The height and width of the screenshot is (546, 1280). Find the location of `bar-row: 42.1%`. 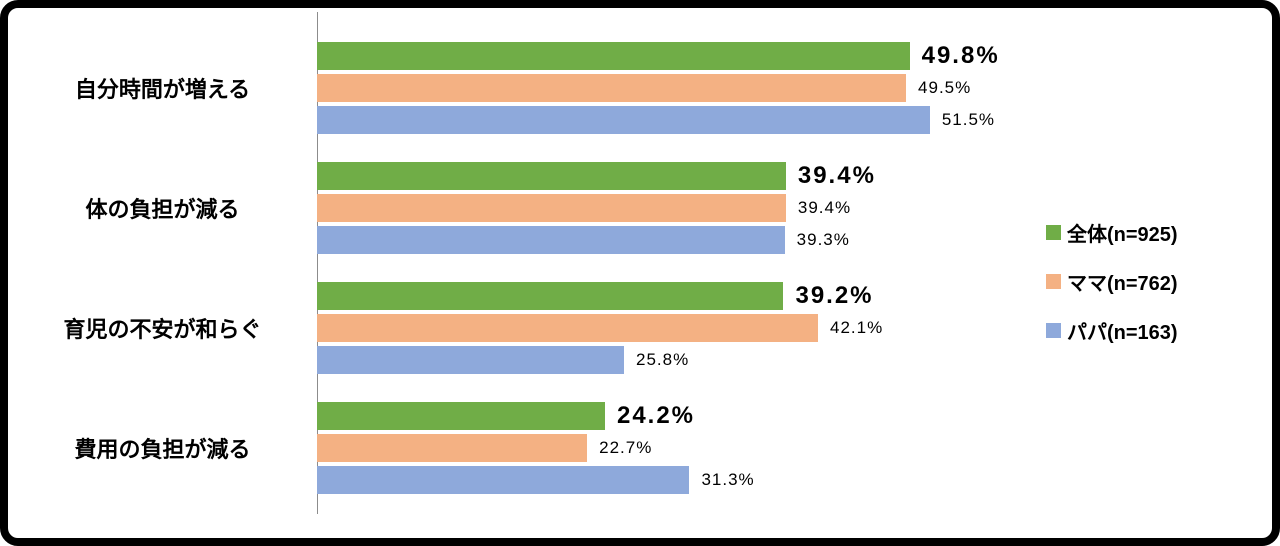

bar-row: 42.1% is located at coordinates (600, 328).